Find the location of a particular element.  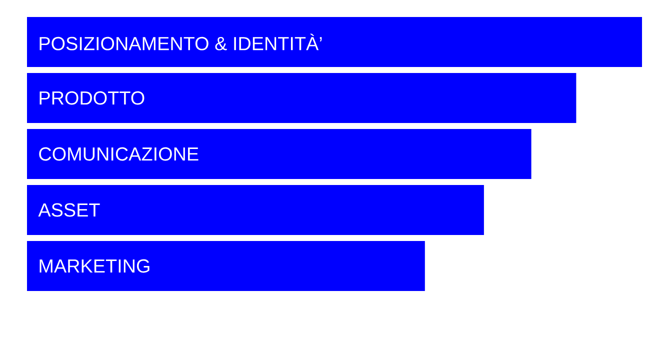

y-tick-label: COMUNICAZIONE is located at coordinates (118, 154).